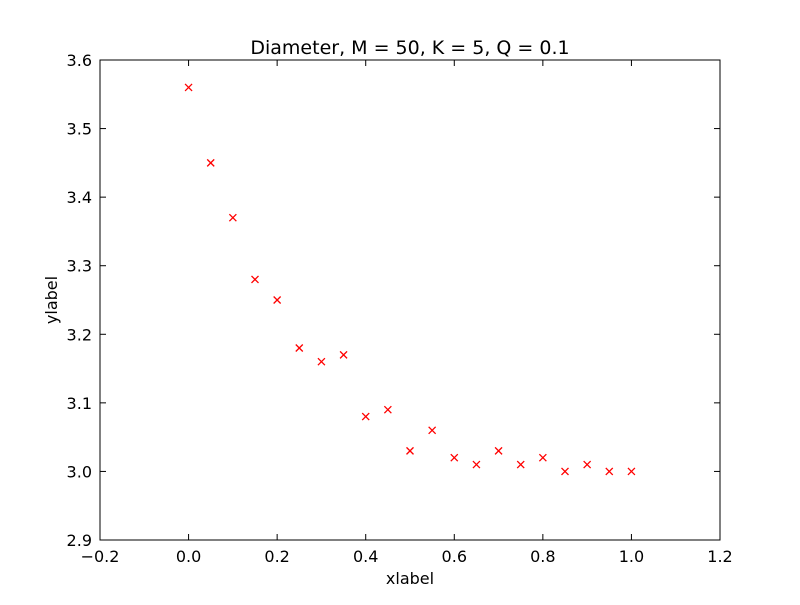 The height and width of the screenshot is (605, 800). What do you see at coordinates (79, 197) in the screenshot?
I see `y-tick-label: 3.4` at bounding box center [79, 197].